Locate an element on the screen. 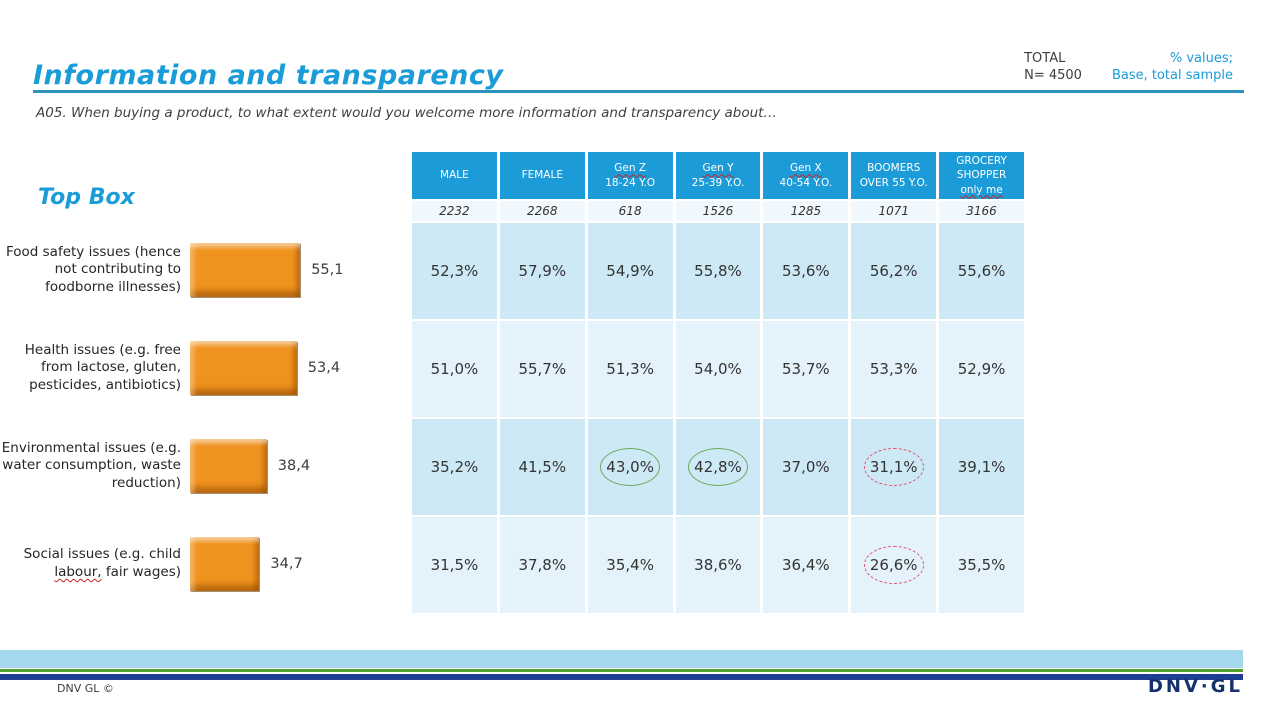 The image size is (1277, 716). table-data-cell: 31,5% is located at coordinates (454, 565).